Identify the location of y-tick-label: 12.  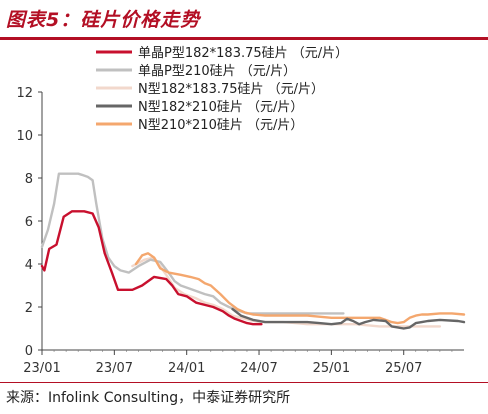
(24, 93).